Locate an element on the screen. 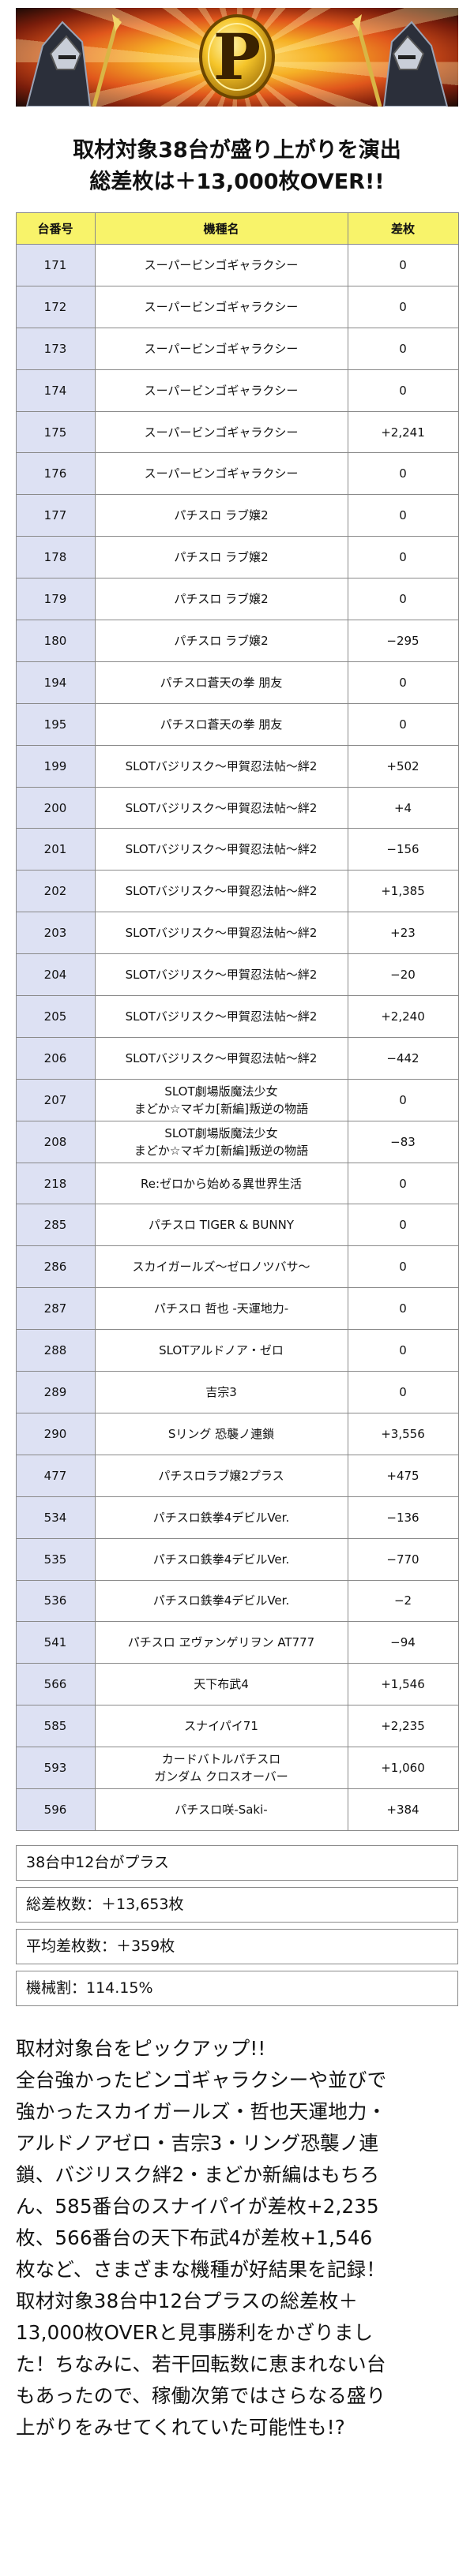 This screenshot has width=474, height=2576. machine-name-cell: パチスロ蒼天の拳 朋友 is located at coordinates (221, 682).